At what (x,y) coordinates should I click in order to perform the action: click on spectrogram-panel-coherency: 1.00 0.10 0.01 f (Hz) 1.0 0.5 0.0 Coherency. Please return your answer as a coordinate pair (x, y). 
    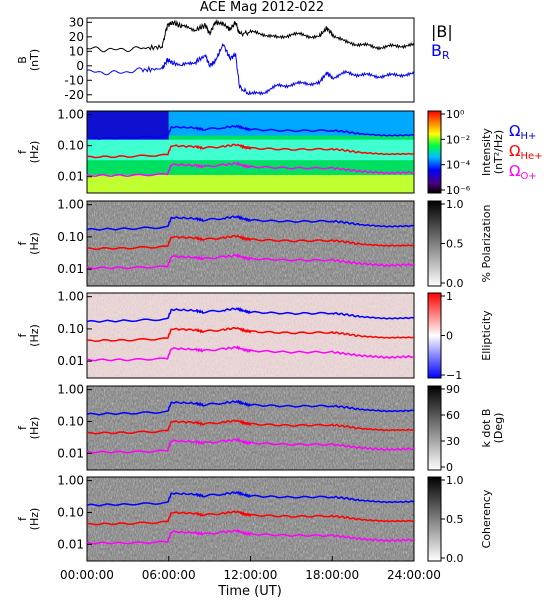
    Looking at the image, I should click on (254, 519).